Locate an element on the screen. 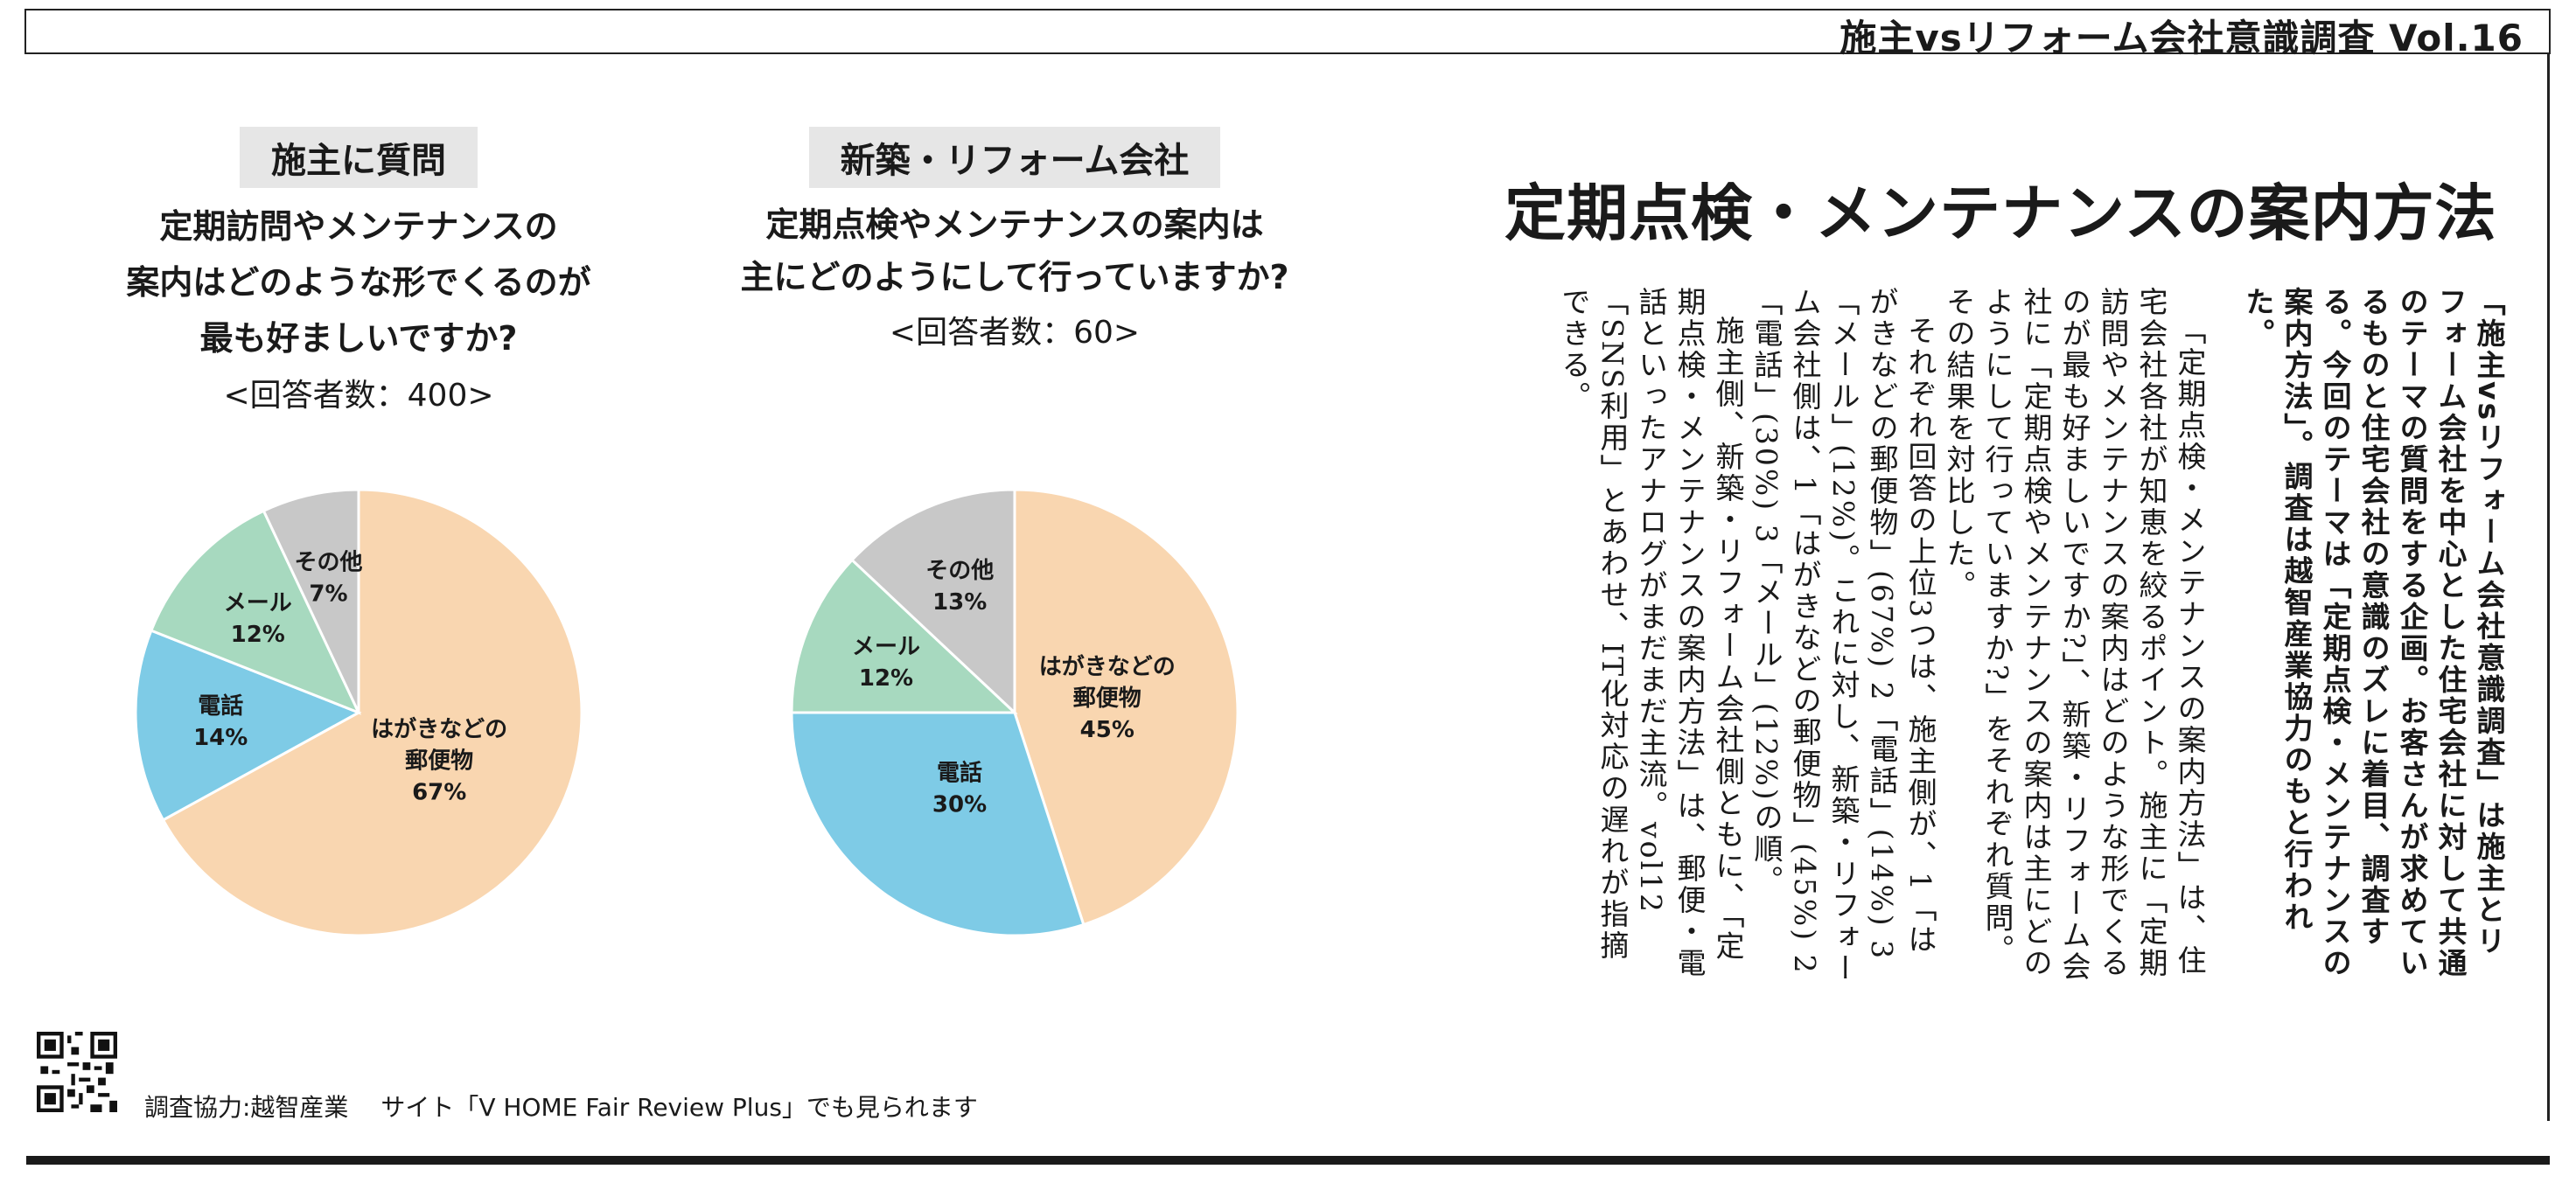 Image resolution: width=2576 pixels, height=1183 pixels. company-question-line: 定期点検やメンテナンスの案内は is located at coordinates (1014, 225).